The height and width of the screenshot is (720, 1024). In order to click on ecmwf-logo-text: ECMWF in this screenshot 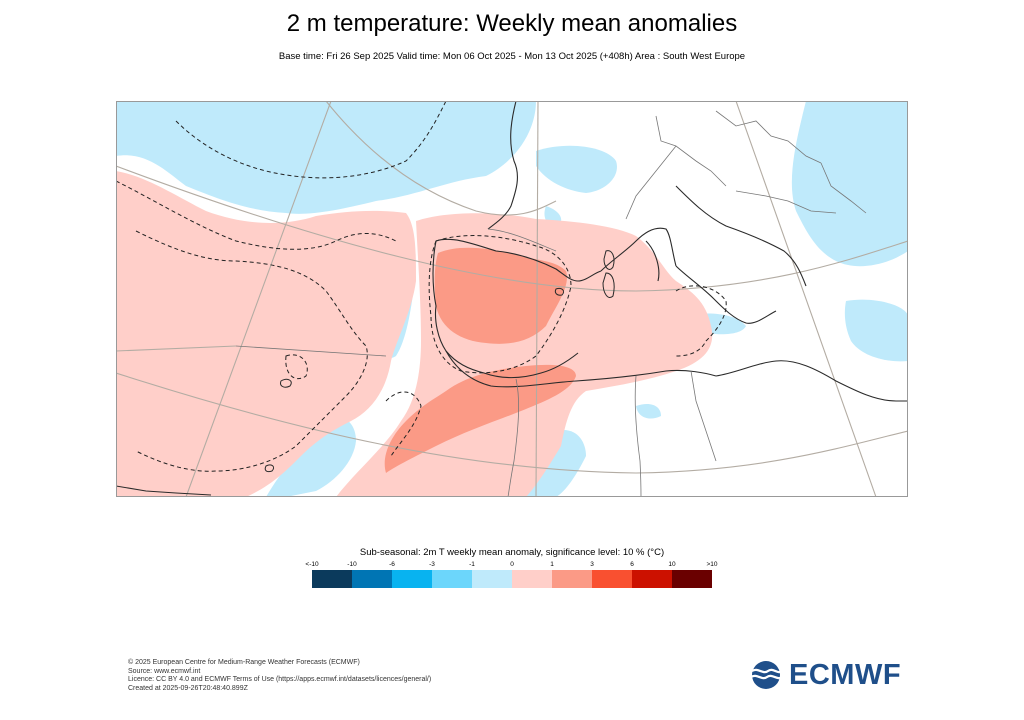, I will do `click(845, 674)`.